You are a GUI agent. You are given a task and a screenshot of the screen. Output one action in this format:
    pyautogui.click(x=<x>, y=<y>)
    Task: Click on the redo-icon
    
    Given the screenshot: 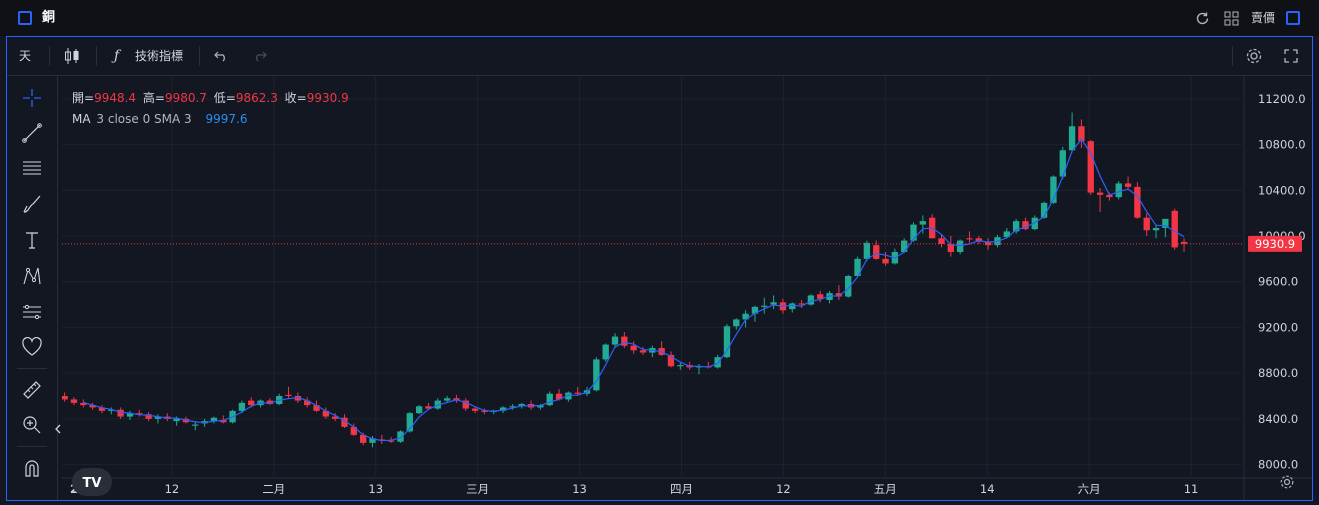 What is the action you would take?
    pyautogui.click(x=260, y=56)
    